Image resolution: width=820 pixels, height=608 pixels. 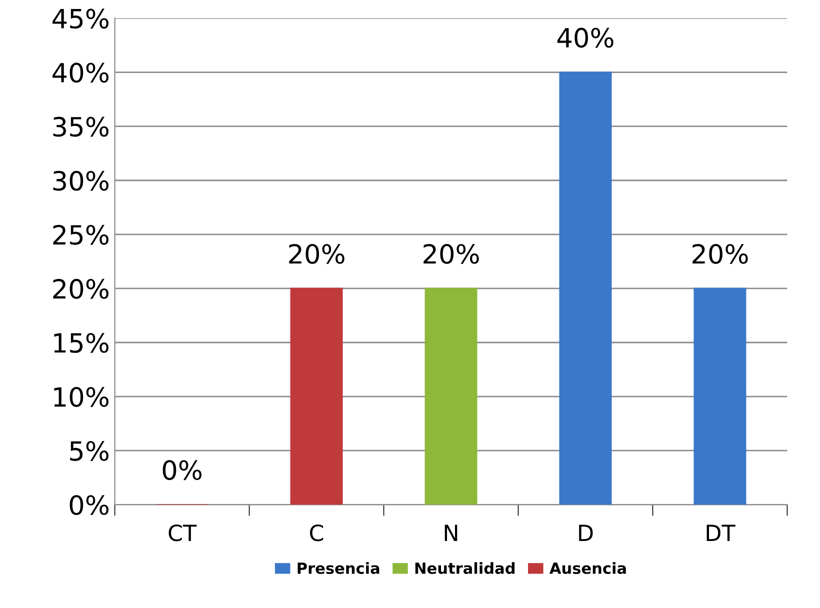 I want to click on x-tick-label: D, so click(x=586, y=532).